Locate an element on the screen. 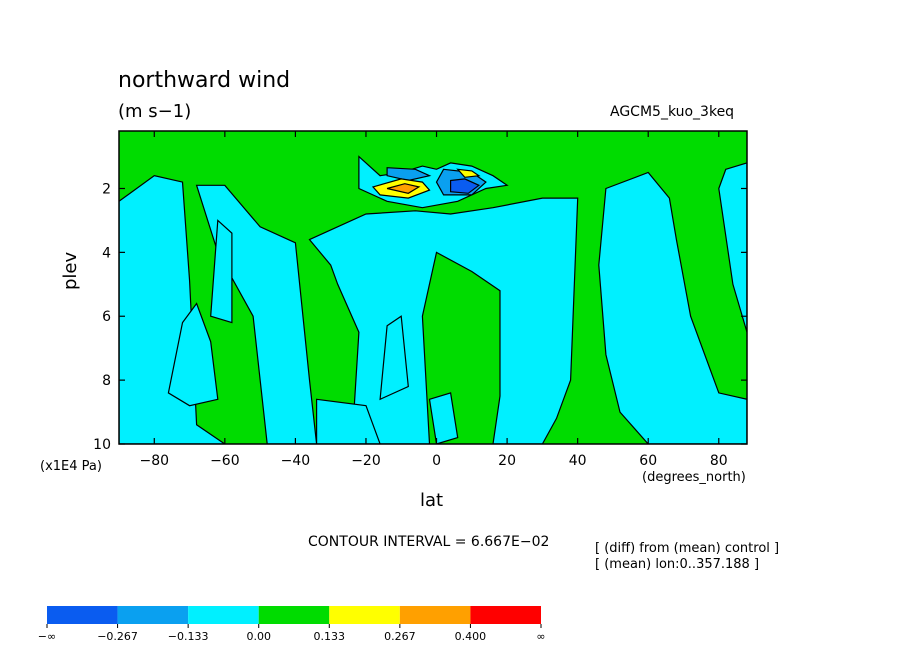  note-diff: [ (diff) from (mean) control ] is located at coordinates (687, 548).